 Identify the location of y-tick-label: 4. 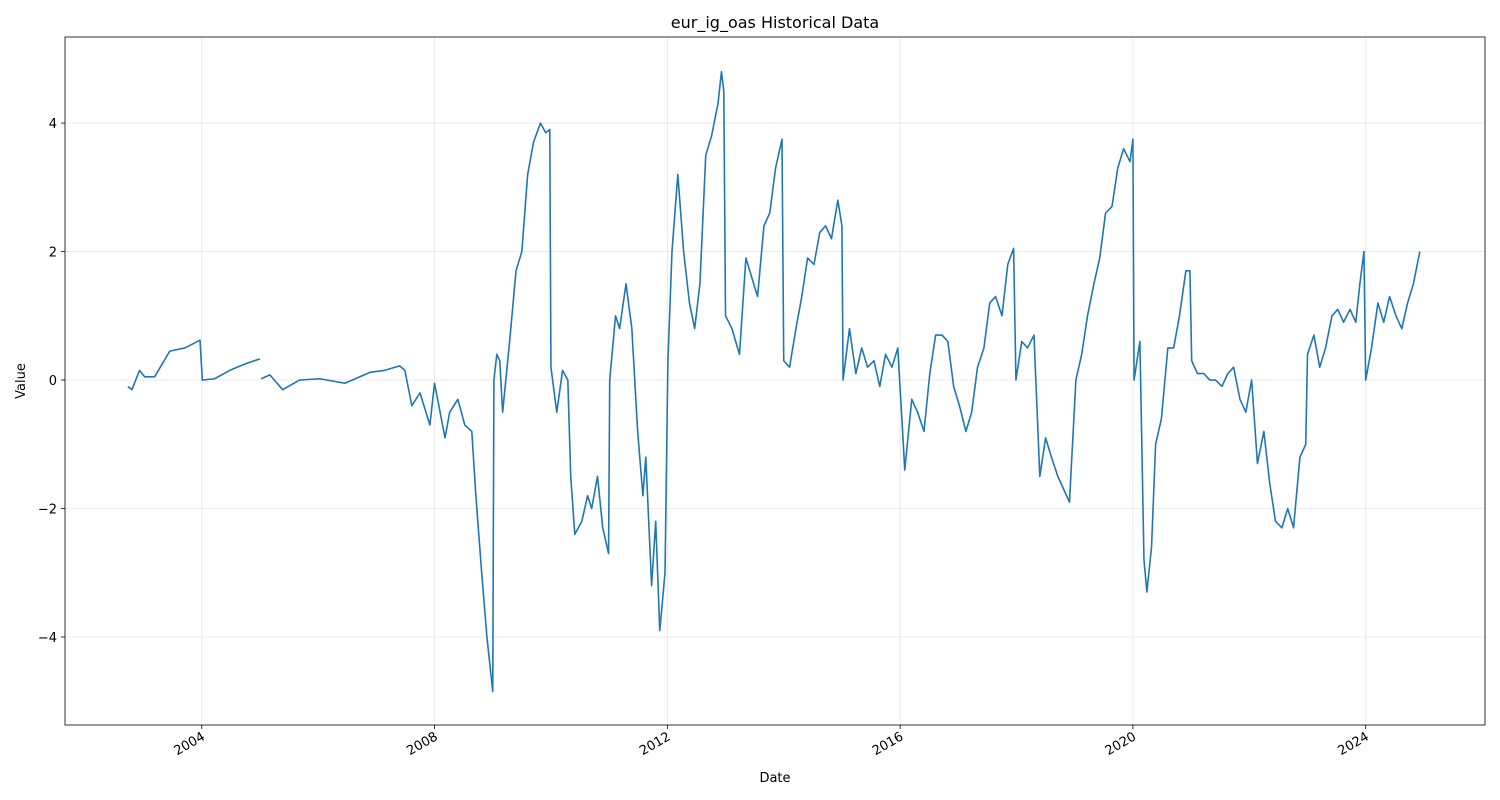
(53, 124).